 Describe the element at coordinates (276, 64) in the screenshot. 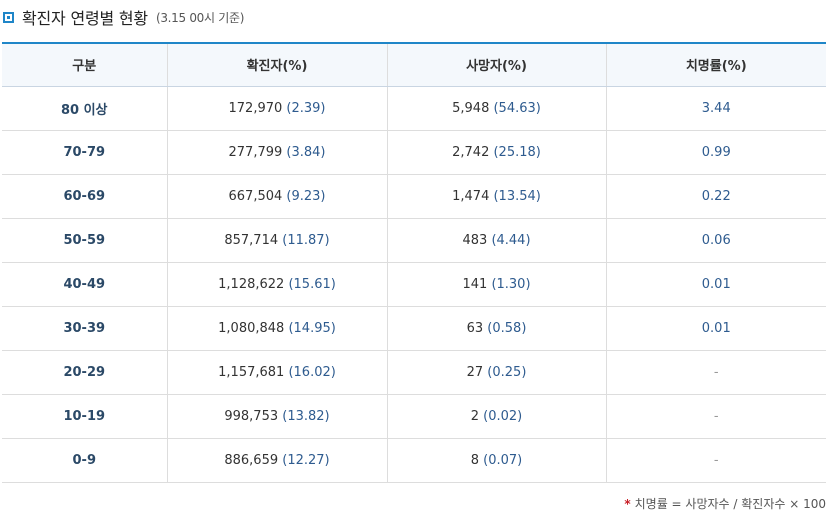

I see `header-confirmed: 확진자(%)` at that location.